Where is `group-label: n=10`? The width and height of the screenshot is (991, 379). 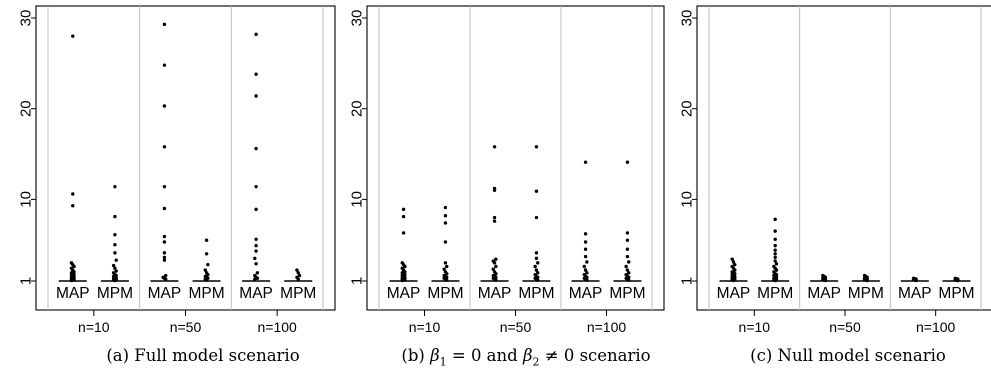 group-label: n=10 is located at coordinates (755, 327).